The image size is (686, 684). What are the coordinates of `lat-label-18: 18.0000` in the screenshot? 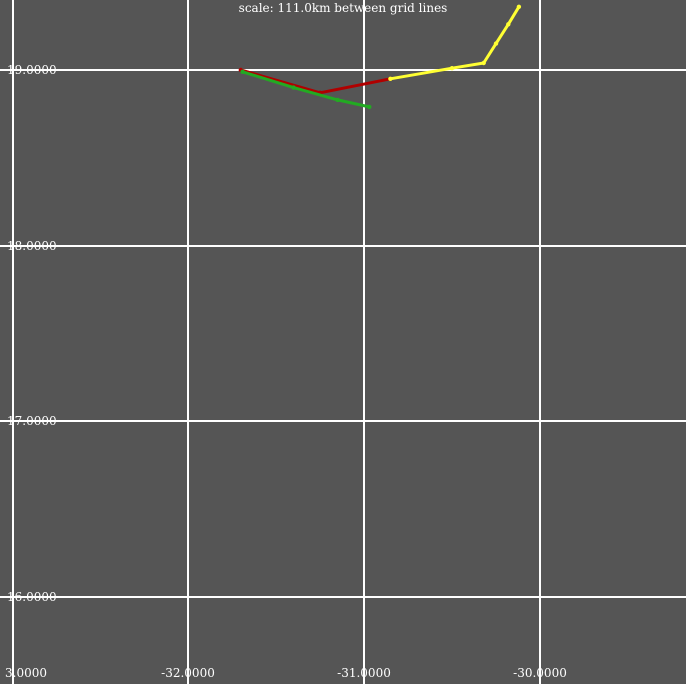 It's located at (32, 246).